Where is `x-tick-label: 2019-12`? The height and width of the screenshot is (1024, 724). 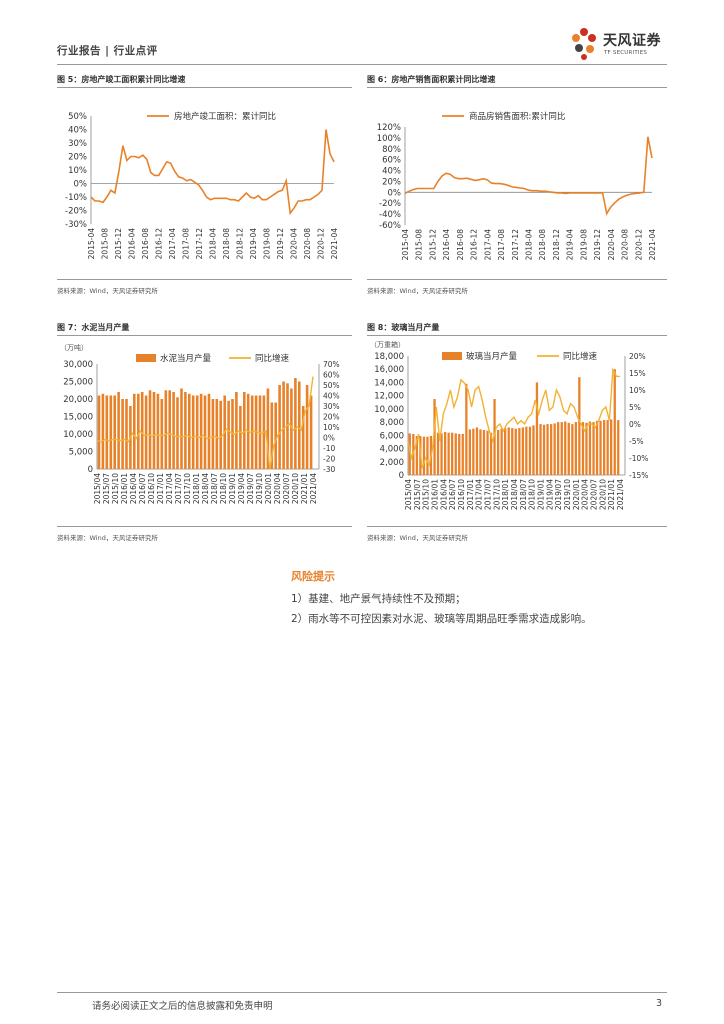 x-tick-label: 2019-12 is located at coordinates (280, 244).